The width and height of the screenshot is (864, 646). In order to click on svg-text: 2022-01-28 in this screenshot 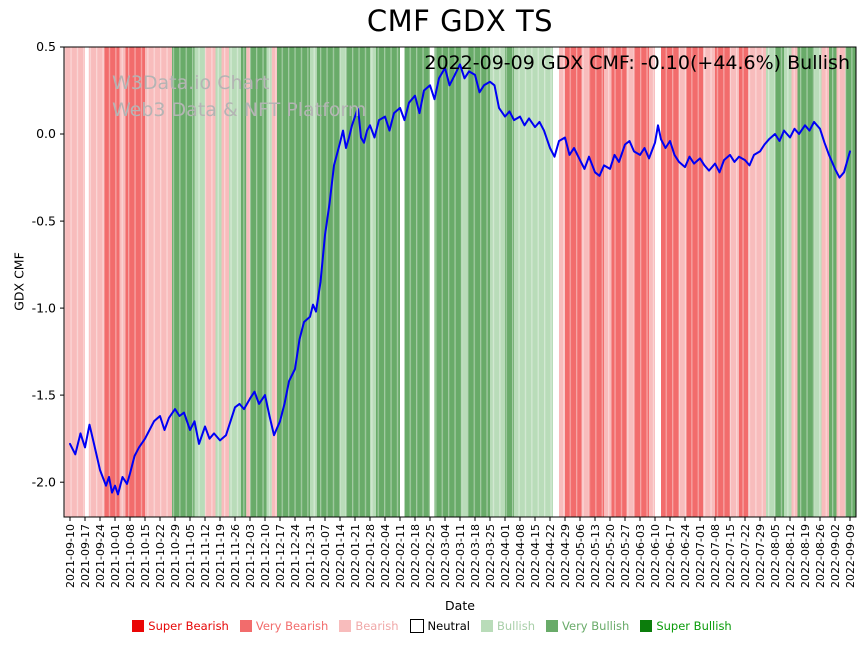, I will do `click(370, 556)`.